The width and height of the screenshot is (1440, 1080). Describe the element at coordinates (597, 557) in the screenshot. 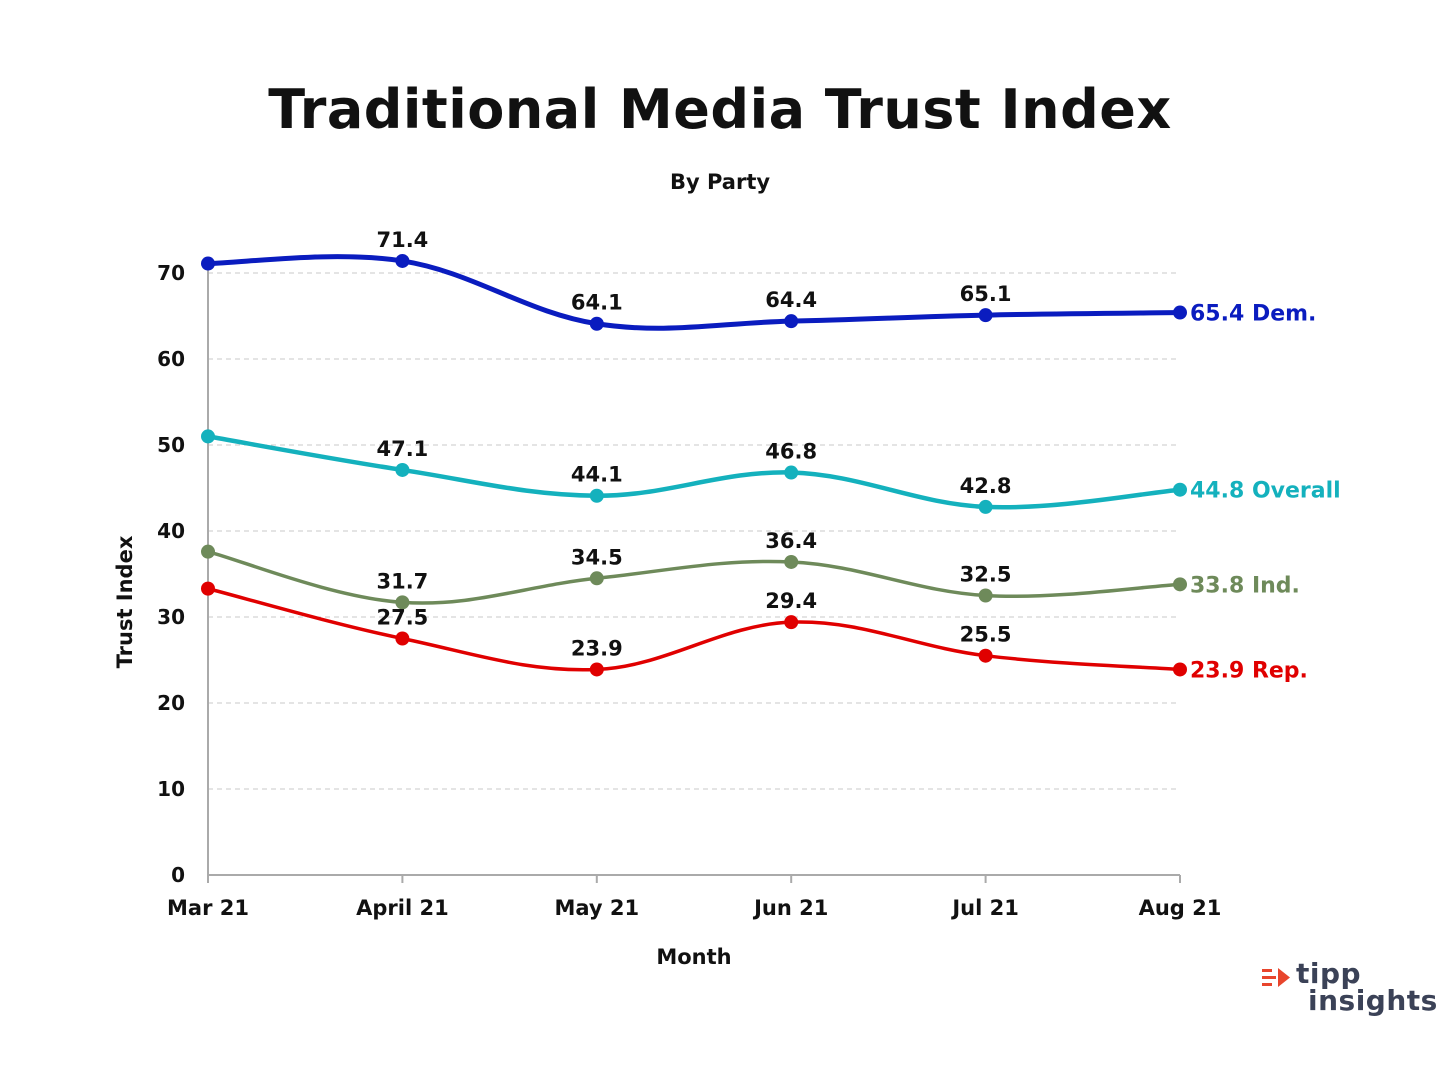

I see `data-label-ind: 34.5` at that location.